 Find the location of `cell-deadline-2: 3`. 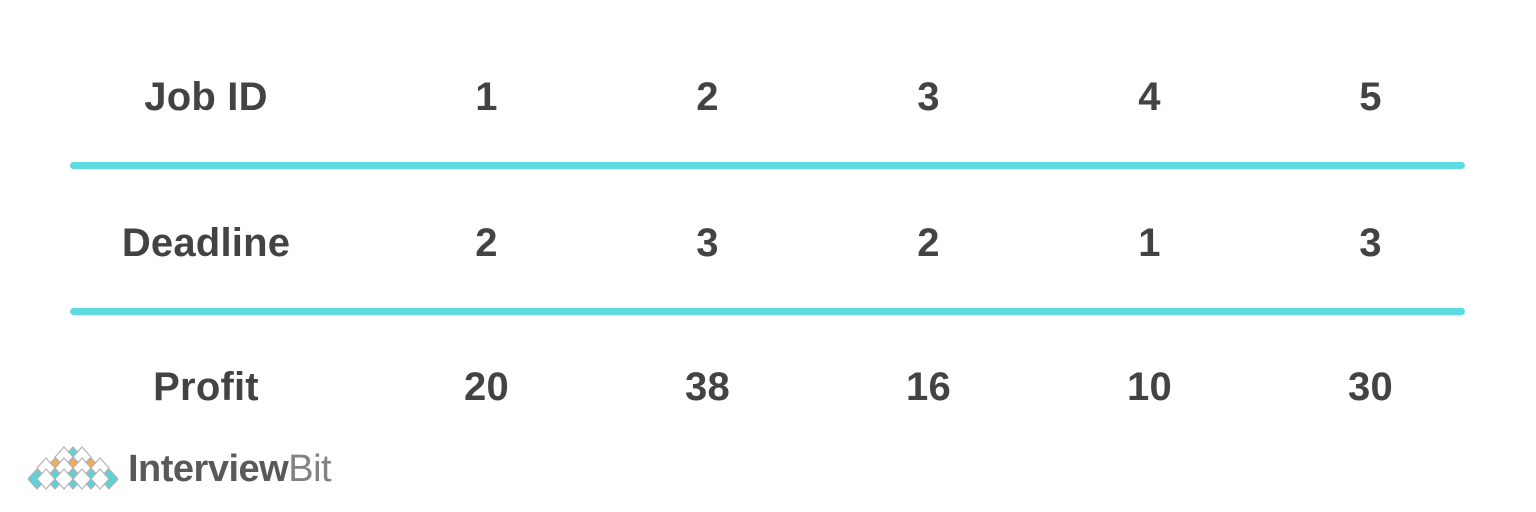

cell-deadline-2: 3 is located at coordinates (707, 243).